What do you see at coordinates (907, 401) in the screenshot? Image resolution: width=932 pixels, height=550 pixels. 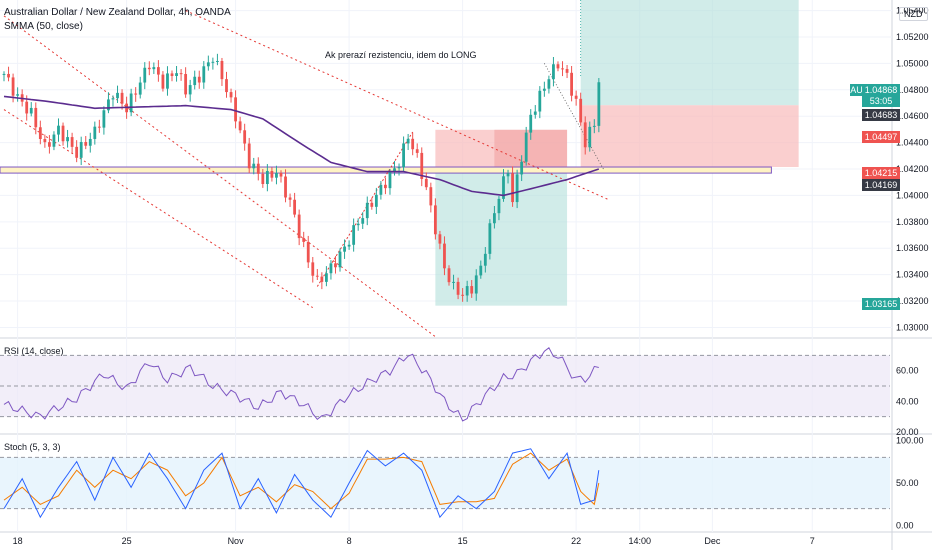 I see `rsi-tick-label: 40.00` at bounding box center [907, 401].